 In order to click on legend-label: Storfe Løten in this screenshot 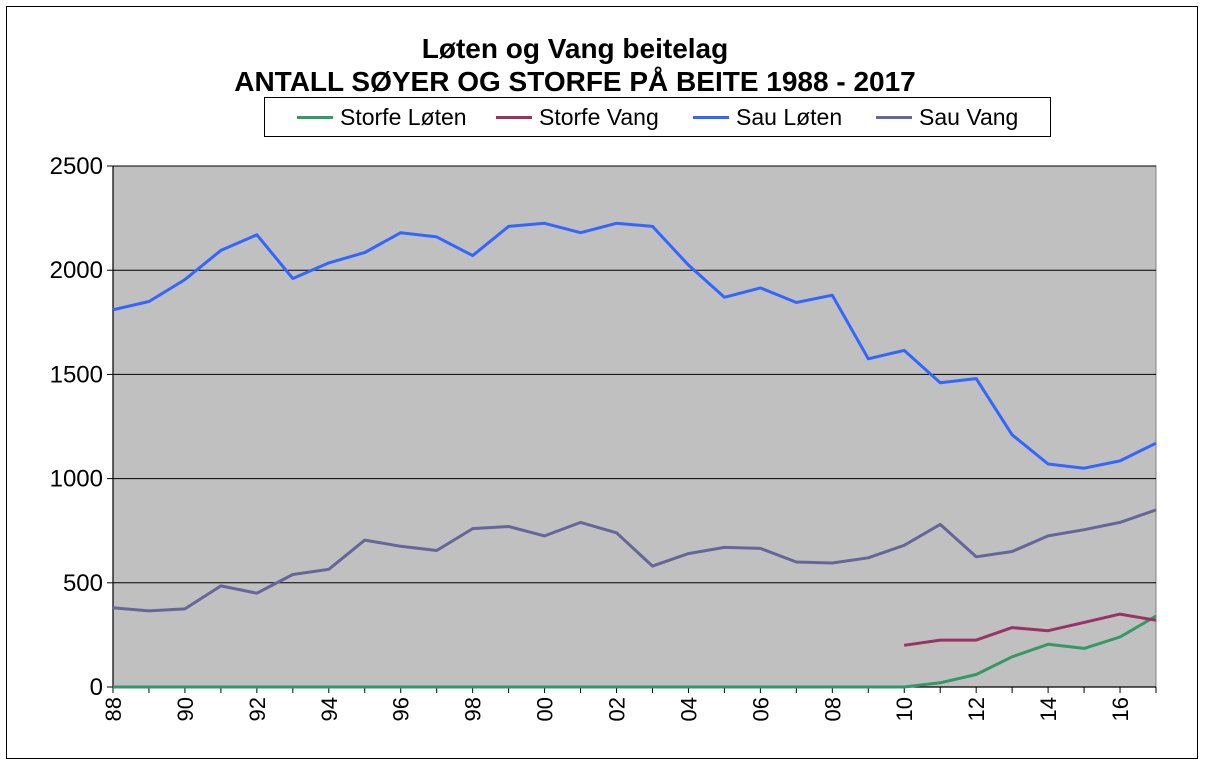, I will do `click(403, 116)`.